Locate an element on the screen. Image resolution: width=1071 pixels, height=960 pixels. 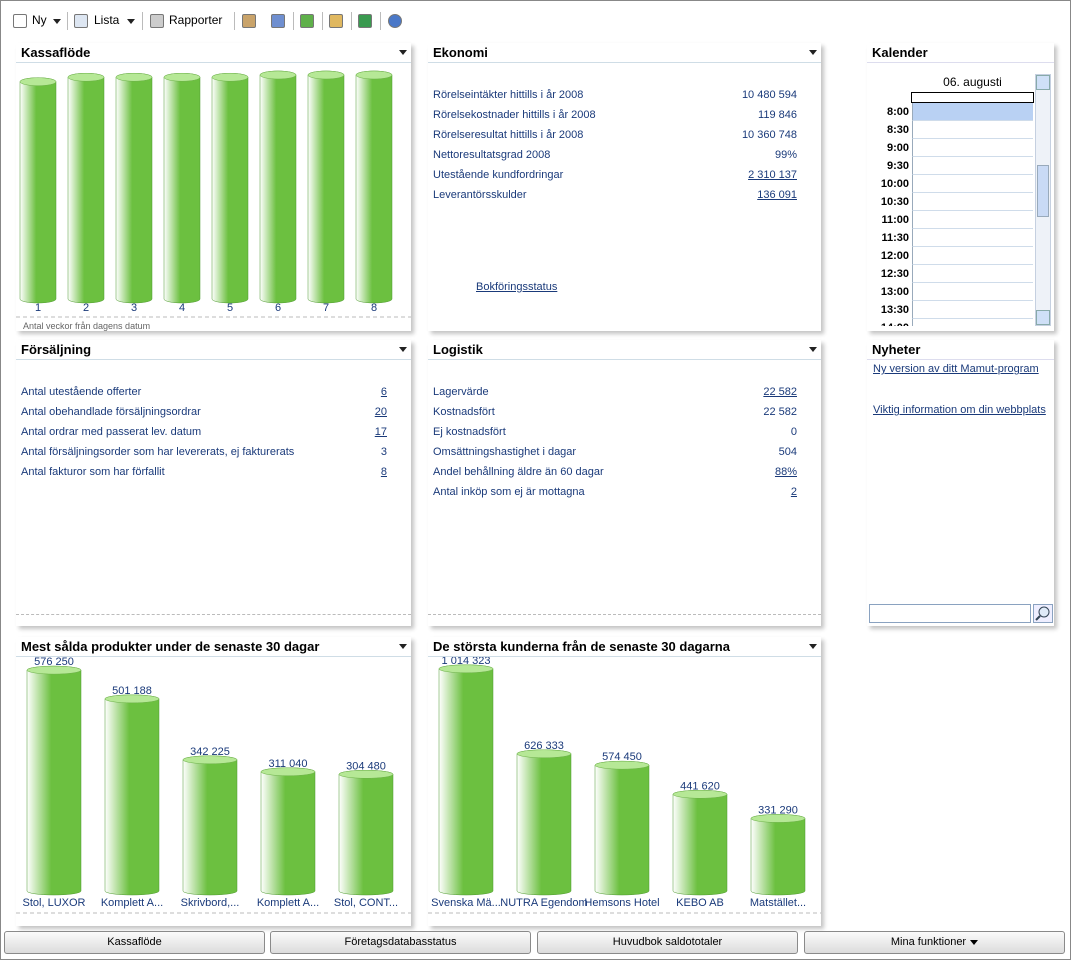
panel-title: Logistik is located at coordinates (624, 350).